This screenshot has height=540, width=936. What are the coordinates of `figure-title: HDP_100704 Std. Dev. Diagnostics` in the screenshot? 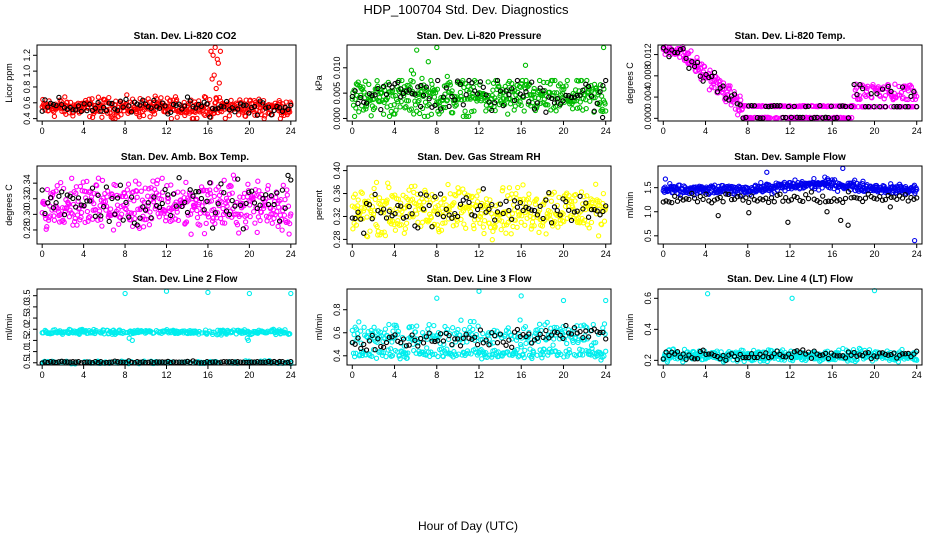 It's located at (466, 9).